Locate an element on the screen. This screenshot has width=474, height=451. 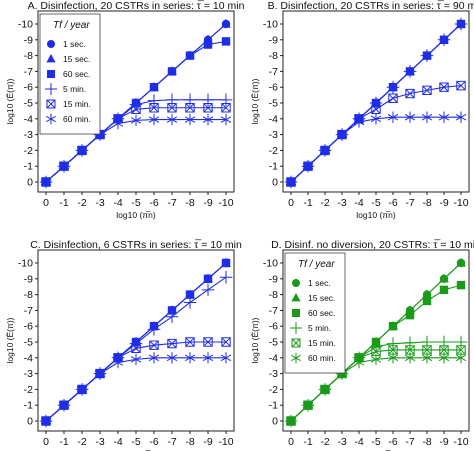
legend-entry: 60 sec. is located at coordinates (321, 313).